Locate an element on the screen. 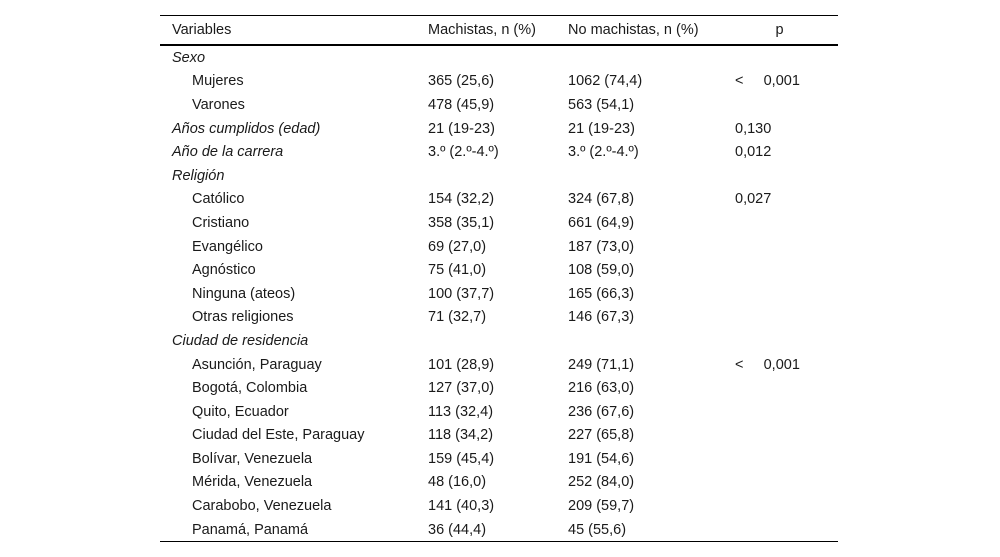 The height and width of the screenshot is (557, 1000). column-header-machistas: Machistas, n (%) is located at coordinates (482, 30).